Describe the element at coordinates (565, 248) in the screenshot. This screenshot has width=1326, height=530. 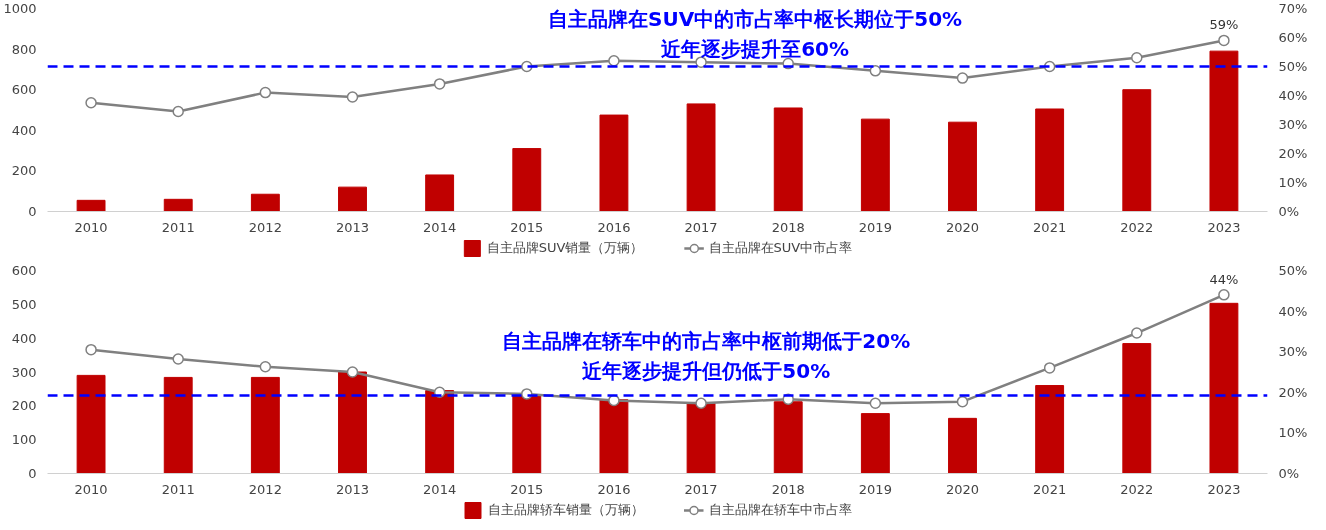
I see `legend-label: 自主品牌SUV销量（万辆）` at that location.